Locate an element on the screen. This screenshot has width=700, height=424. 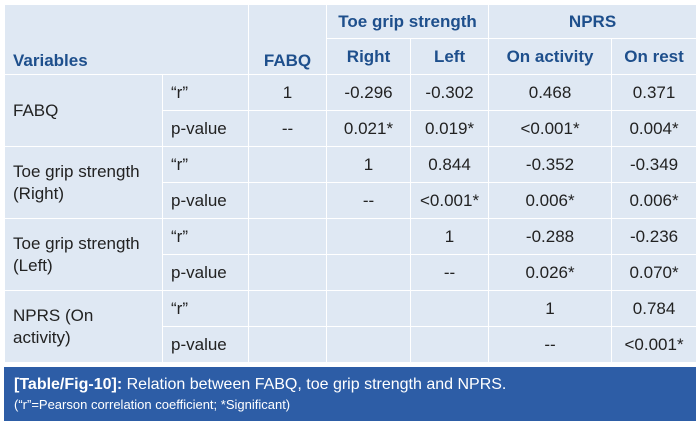
header-on-rest: On rest is located at coordinates (654, 56).